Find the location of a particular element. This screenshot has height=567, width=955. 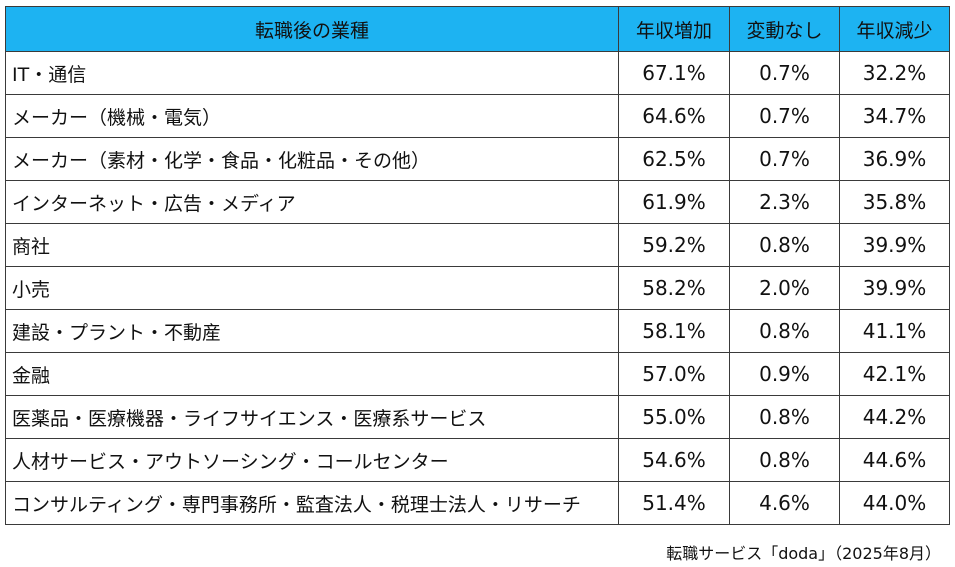

increase-cell: 58.2% is located at coordinates (674, 288).